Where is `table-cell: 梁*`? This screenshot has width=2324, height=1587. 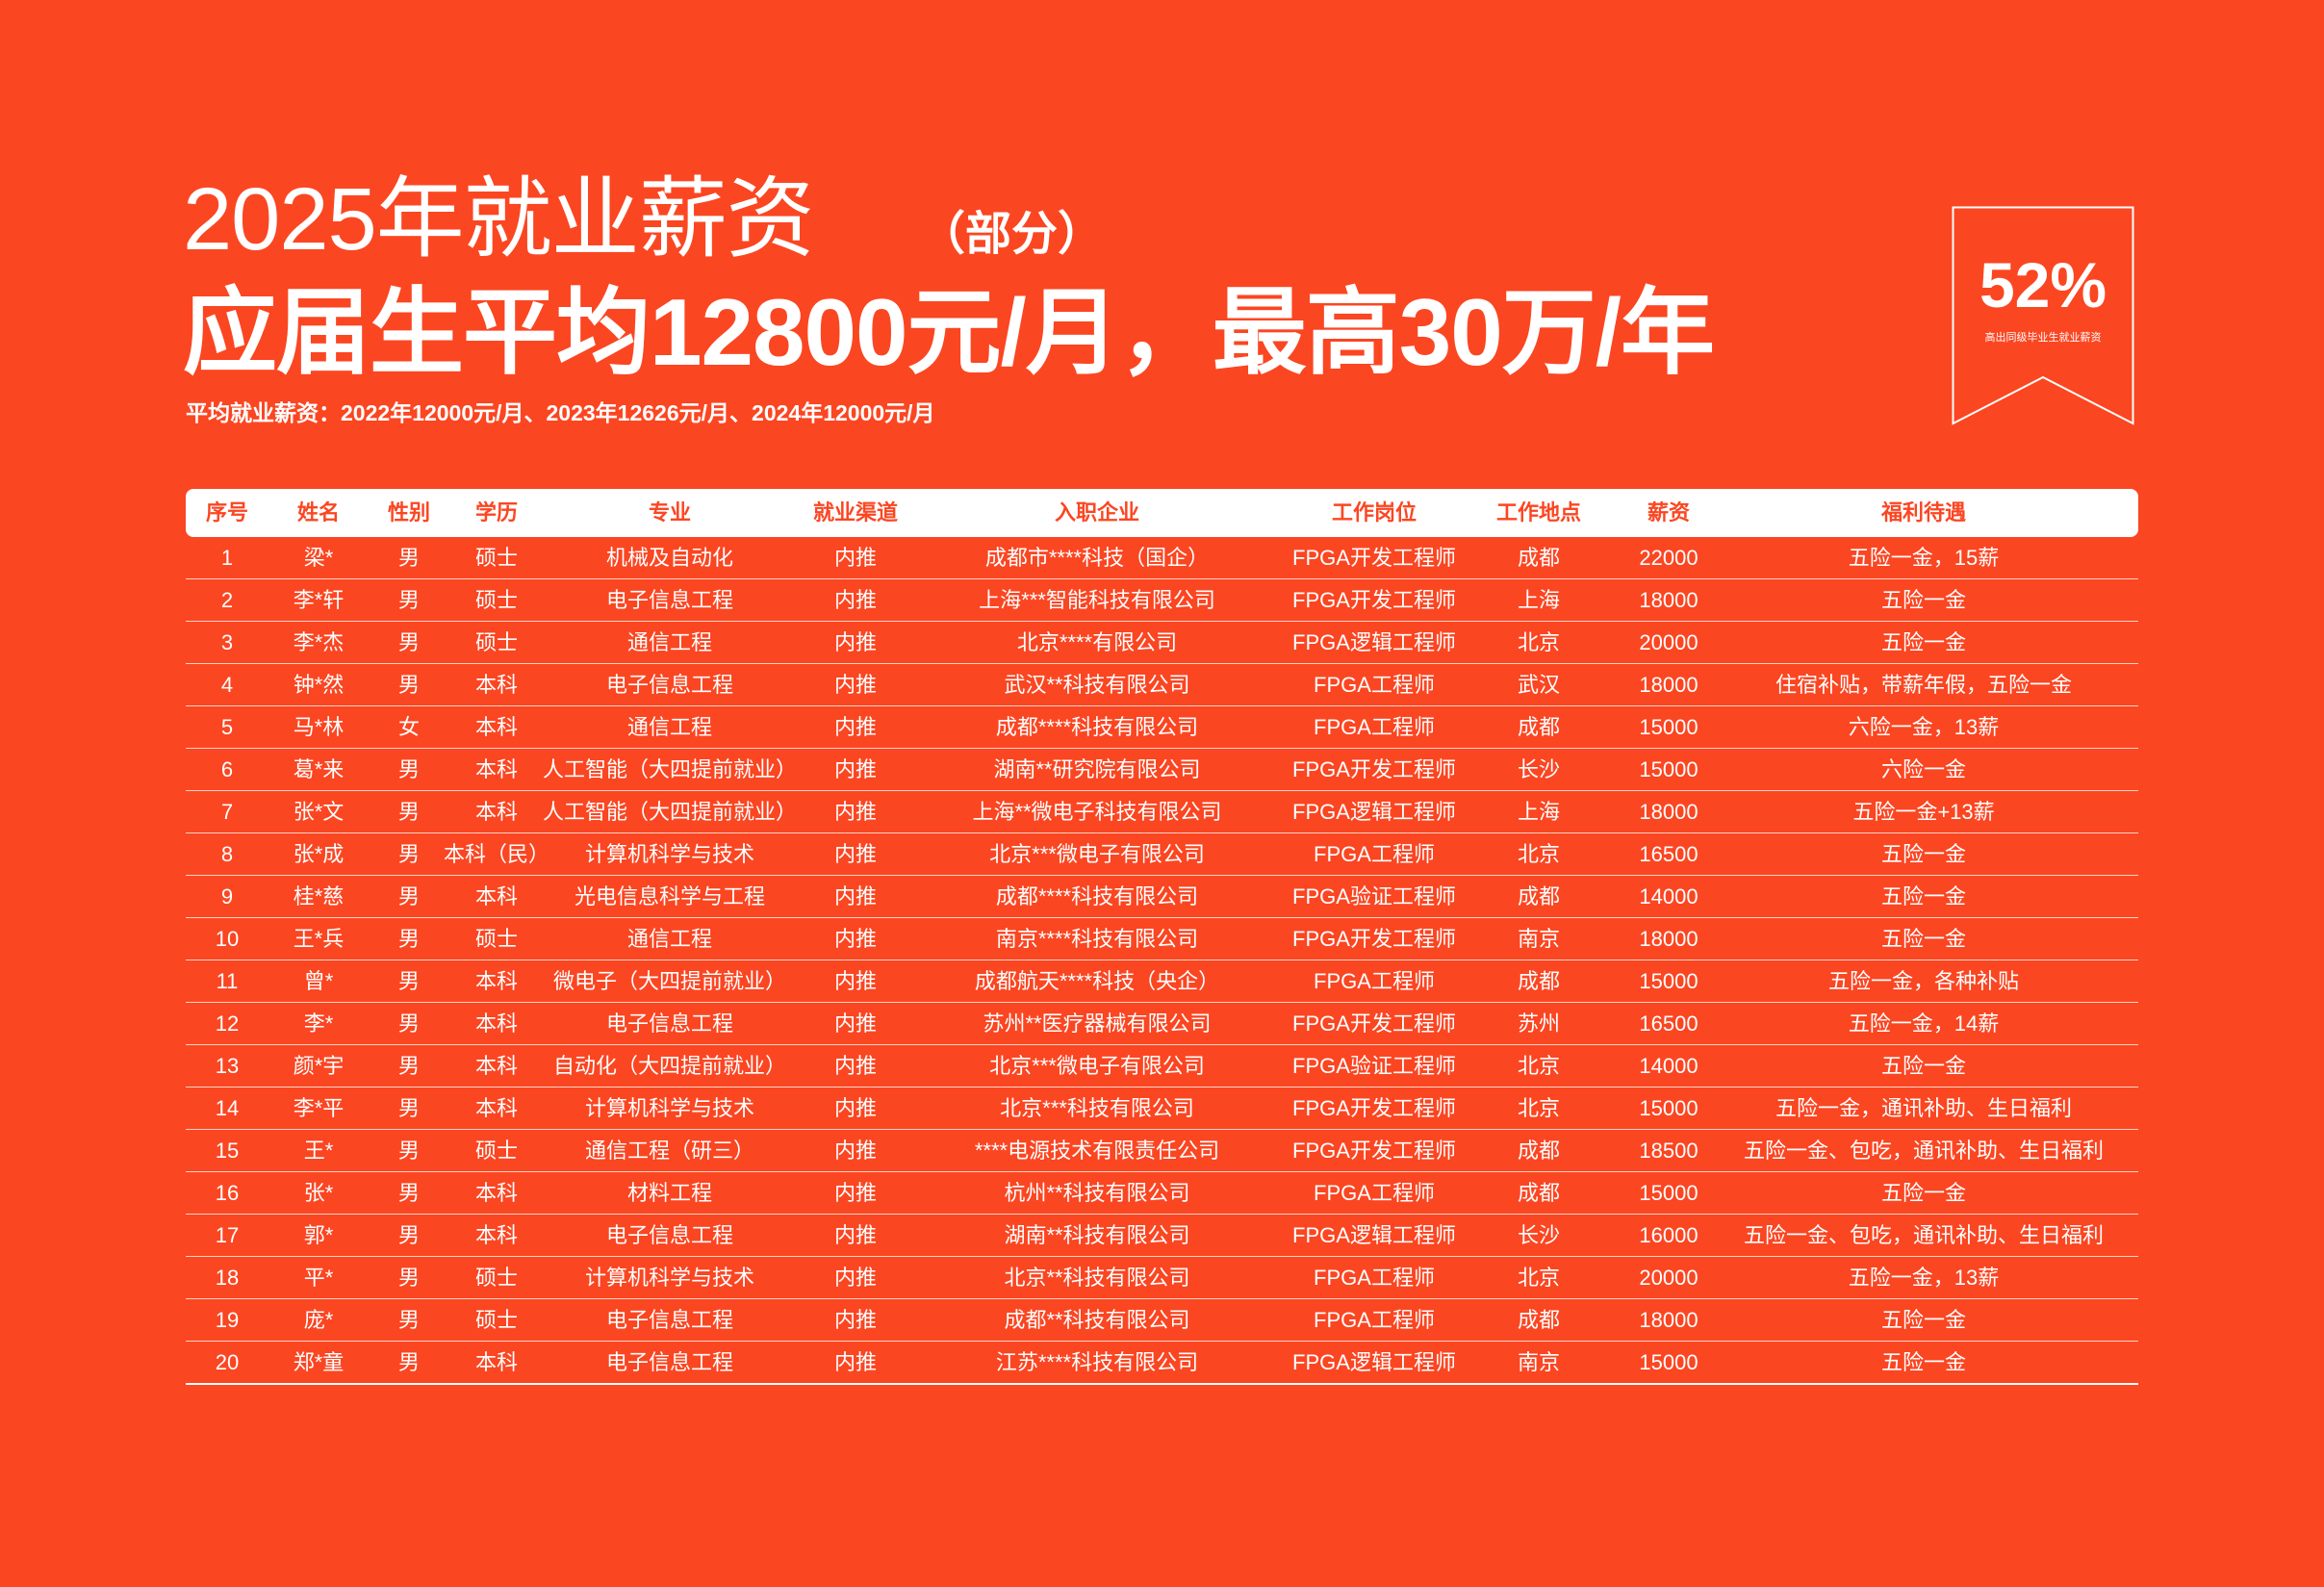 table-cell: 梁* is located at coordinates (318, 558).